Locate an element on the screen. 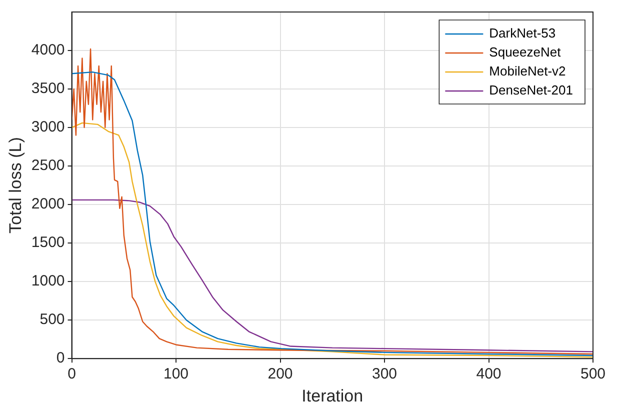 The width and height of the screenshot is (621, 409). x-axis-title: Iteration is located at coordinates (333, 396).